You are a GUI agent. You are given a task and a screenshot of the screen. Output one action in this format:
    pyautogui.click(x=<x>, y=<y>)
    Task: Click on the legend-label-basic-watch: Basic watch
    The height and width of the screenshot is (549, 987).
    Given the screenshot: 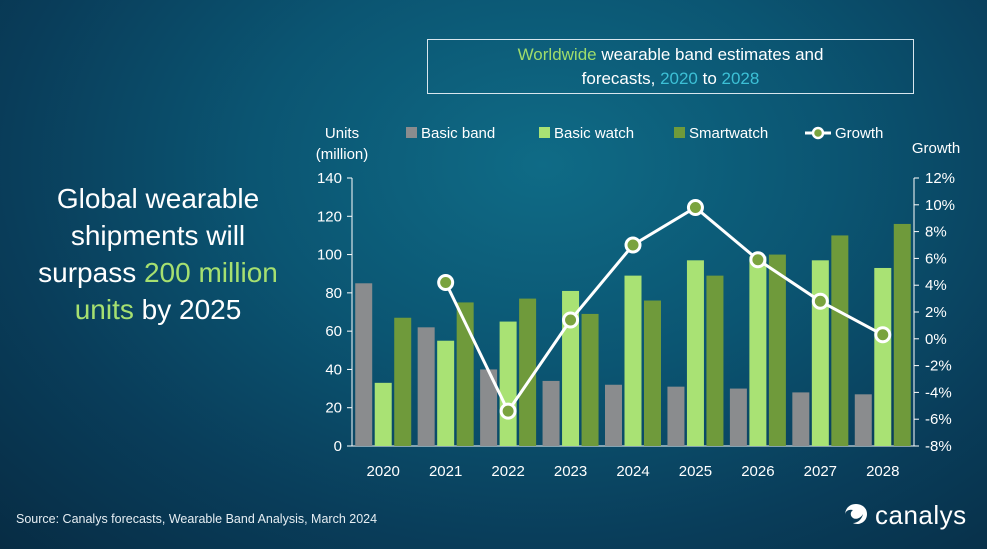 What is the action you would take?
    pyautogui.click(x=594, y=133)
    